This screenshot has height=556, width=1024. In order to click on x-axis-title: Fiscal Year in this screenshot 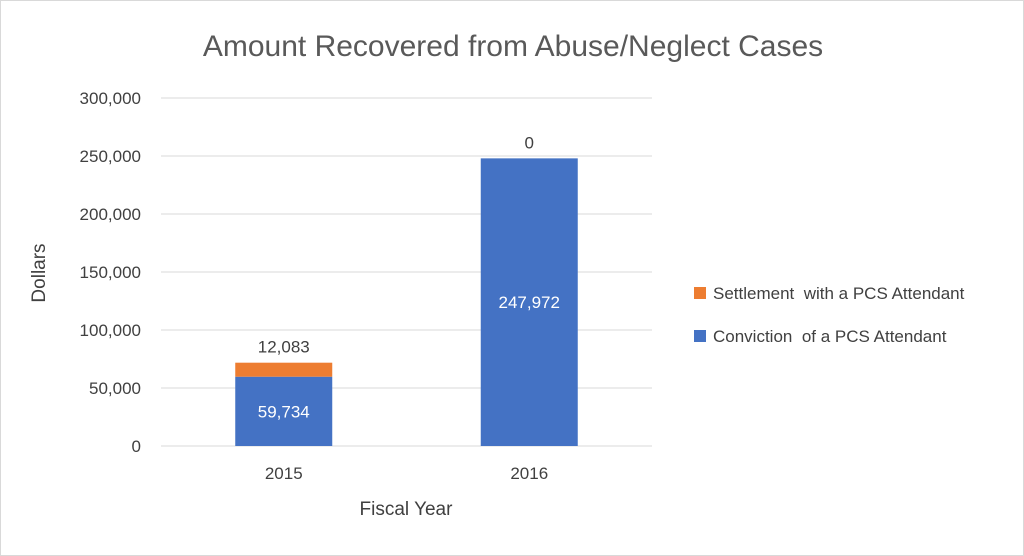, I will do `click(407, 509)`.